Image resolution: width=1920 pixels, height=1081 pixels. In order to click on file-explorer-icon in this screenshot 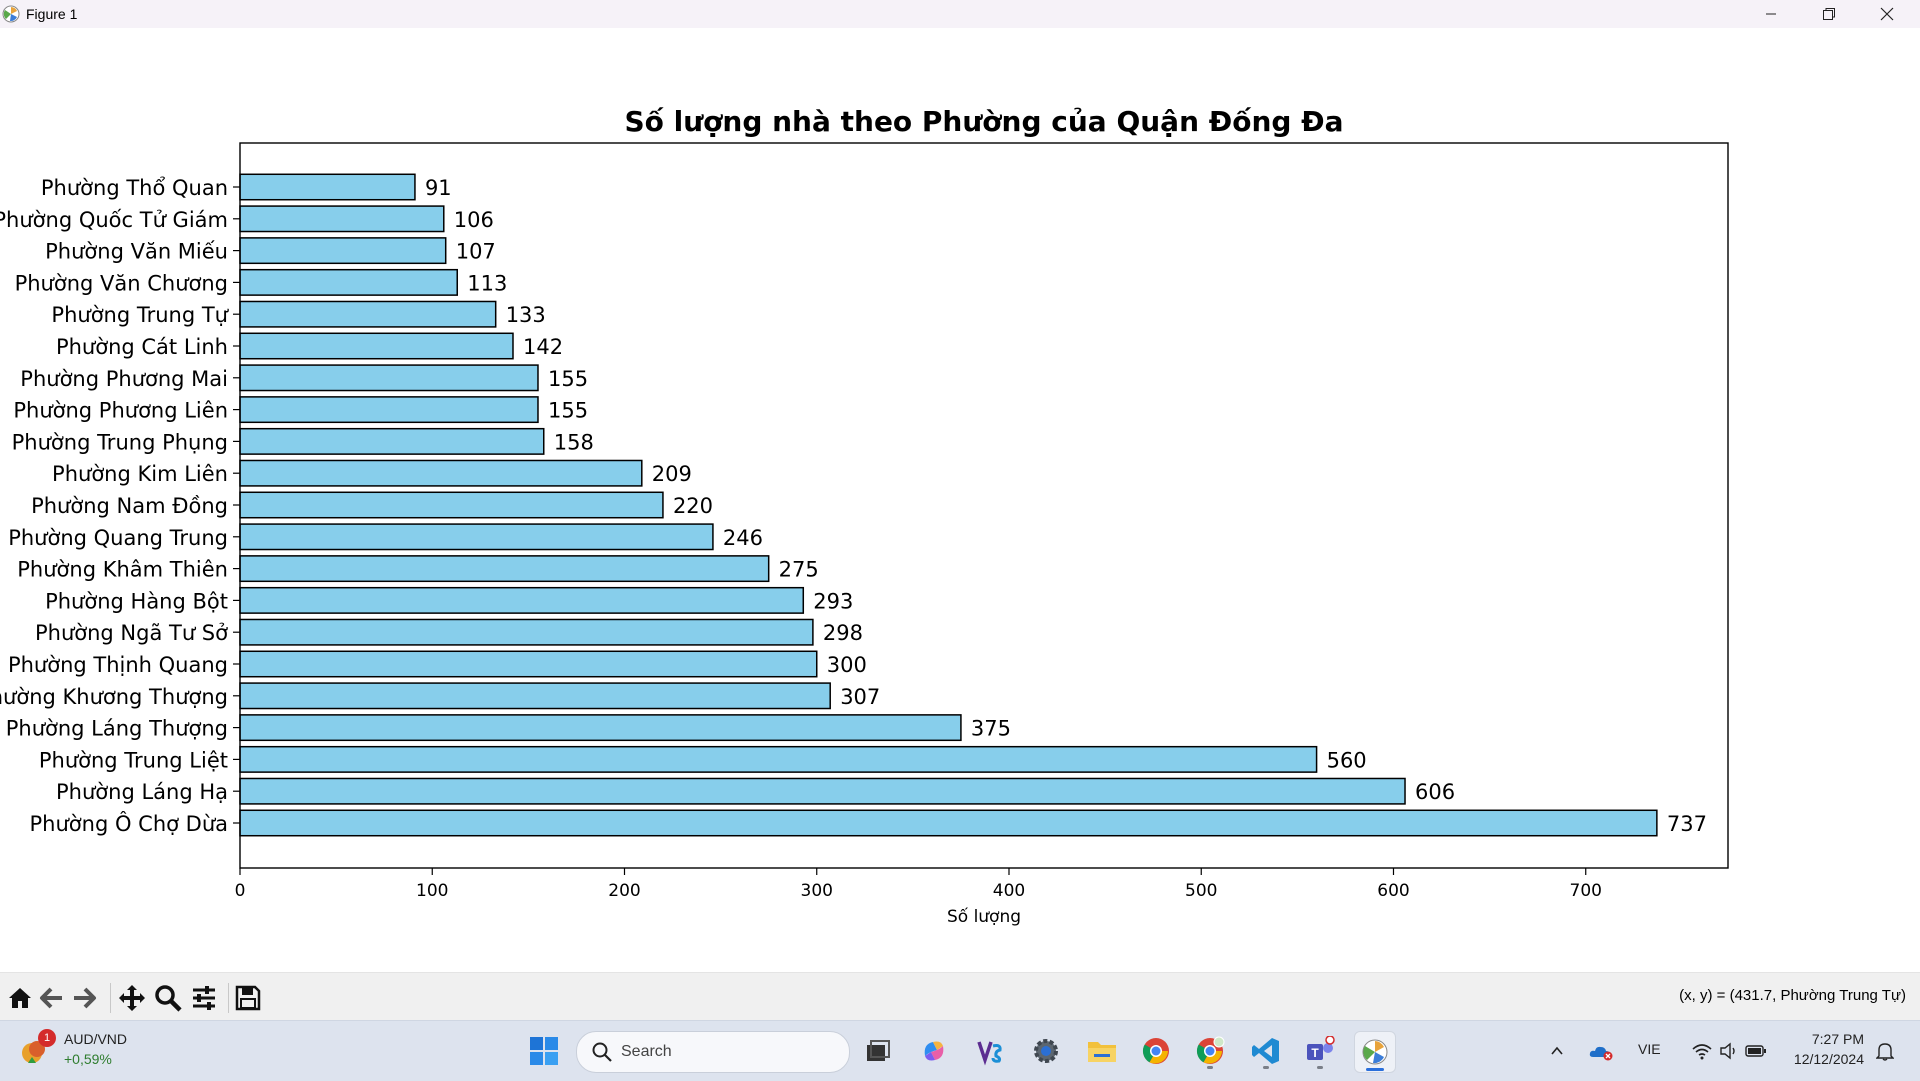, I will do `click(1102, 1052)`.